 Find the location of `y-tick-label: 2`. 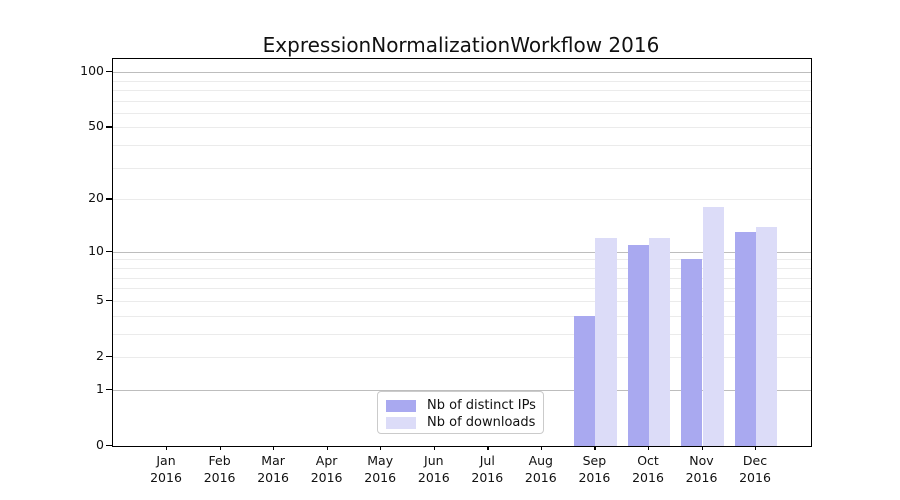

y-tick-label: 2 is located at coordinates (100, 355).